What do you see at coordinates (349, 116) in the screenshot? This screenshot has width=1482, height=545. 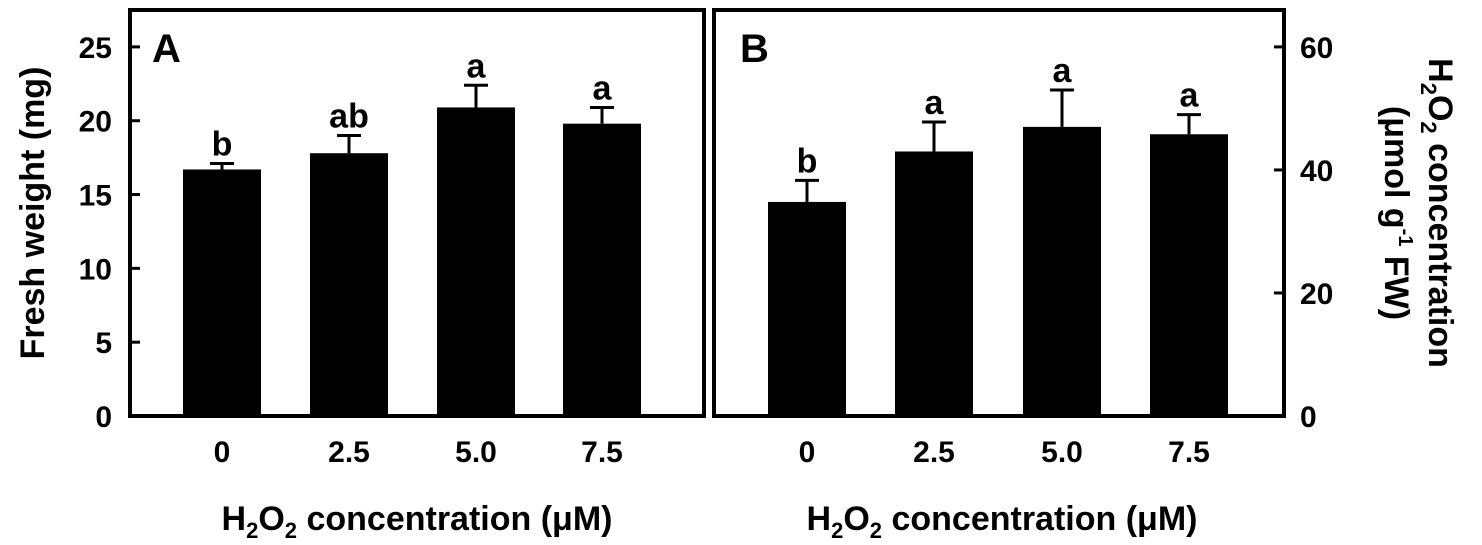 I see `significance-label: ab` at bounding box center [349, 116].